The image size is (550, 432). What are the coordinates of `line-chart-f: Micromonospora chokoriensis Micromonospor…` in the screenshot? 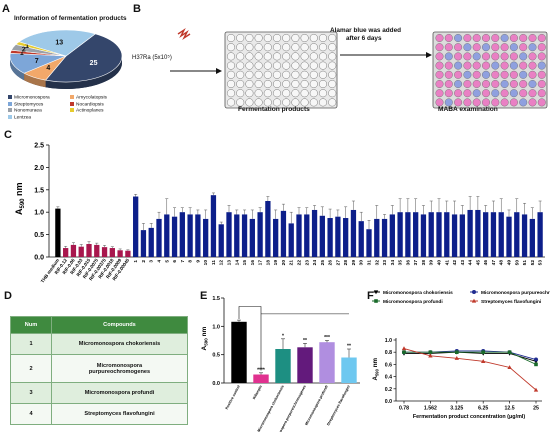 It's located at (461, 355).